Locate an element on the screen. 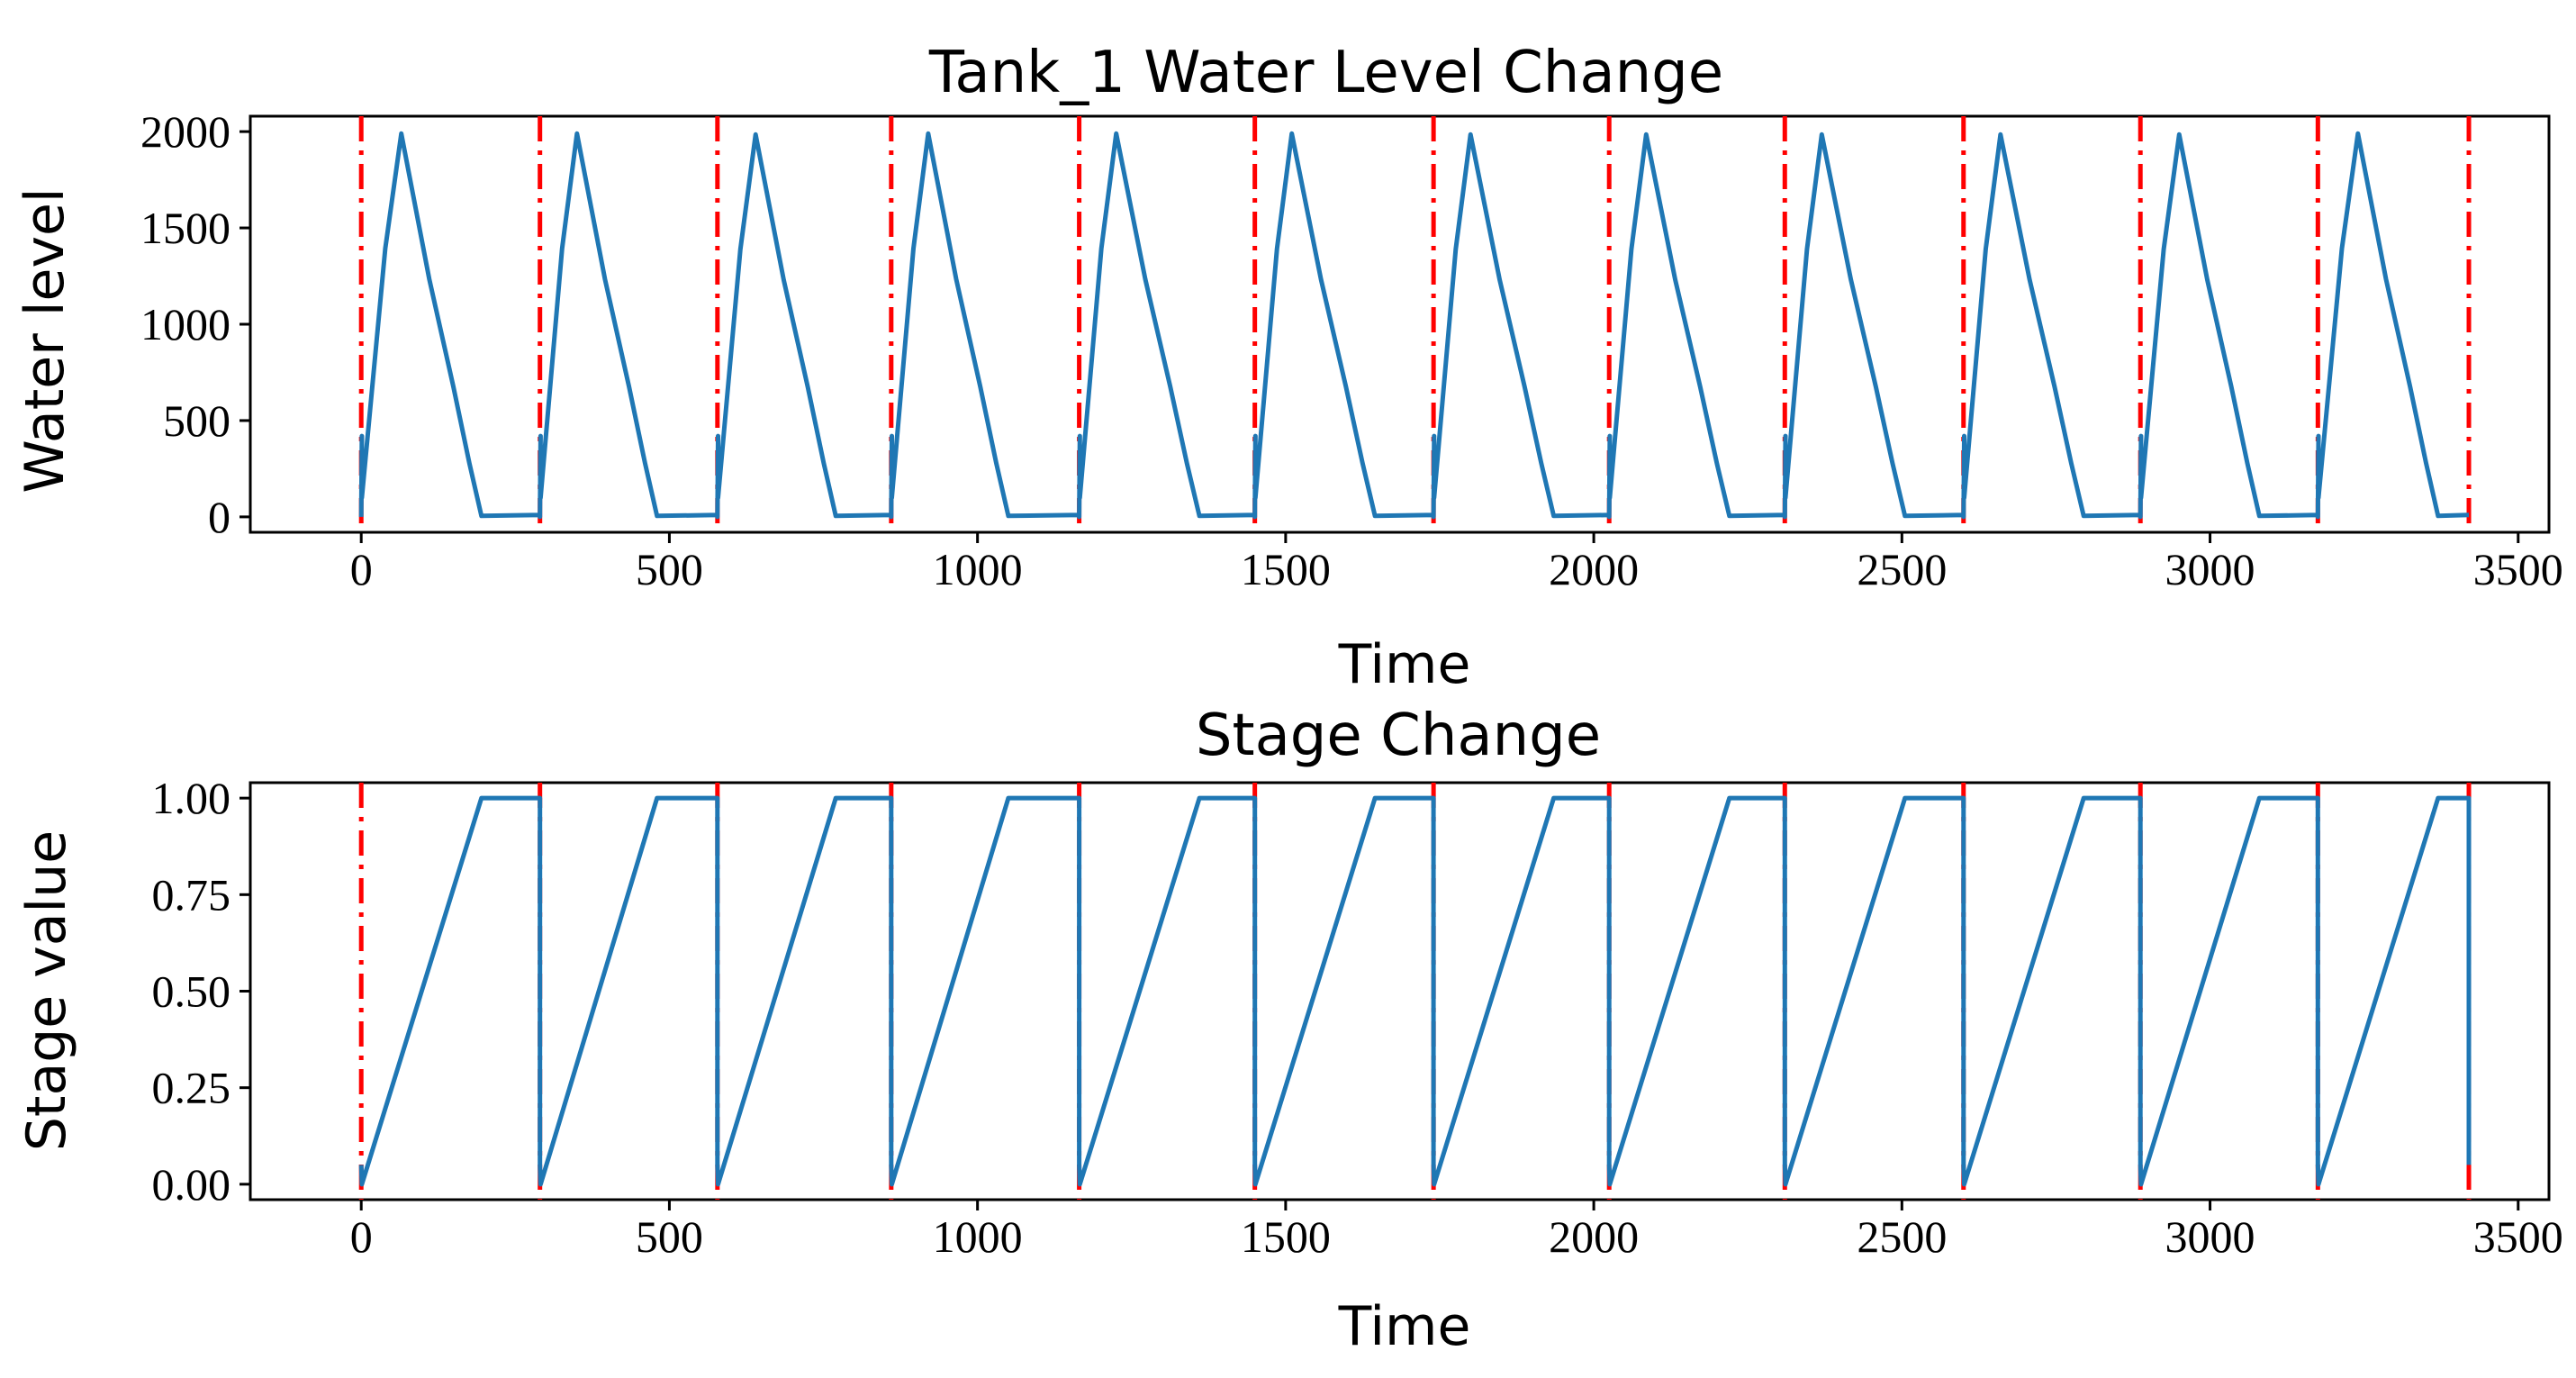 Image resolution: width=2576 pixels, height=1378 pixels. y-tick-label: 2000 is located at coordinates (185, 131).